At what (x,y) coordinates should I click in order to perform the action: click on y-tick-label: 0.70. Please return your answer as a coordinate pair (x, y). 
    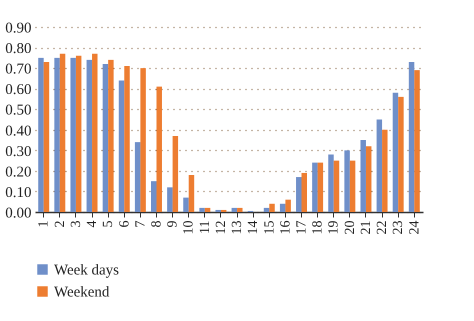
    Looking at the image, I should click on (18, 70).